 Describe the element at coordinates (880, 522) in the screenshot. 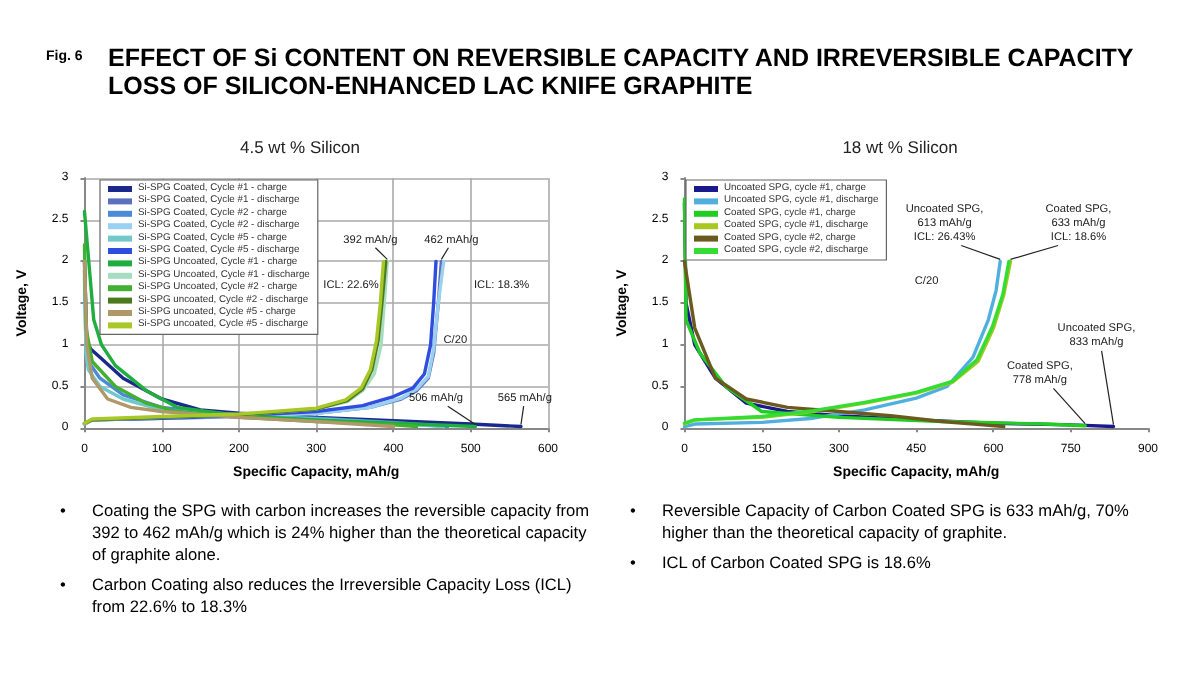

I see `text: • Reversible Capacity of Carbon Coated SPG is 633 mAh/g, 70% higher than the theoretical capacity of graphite.` at that location.